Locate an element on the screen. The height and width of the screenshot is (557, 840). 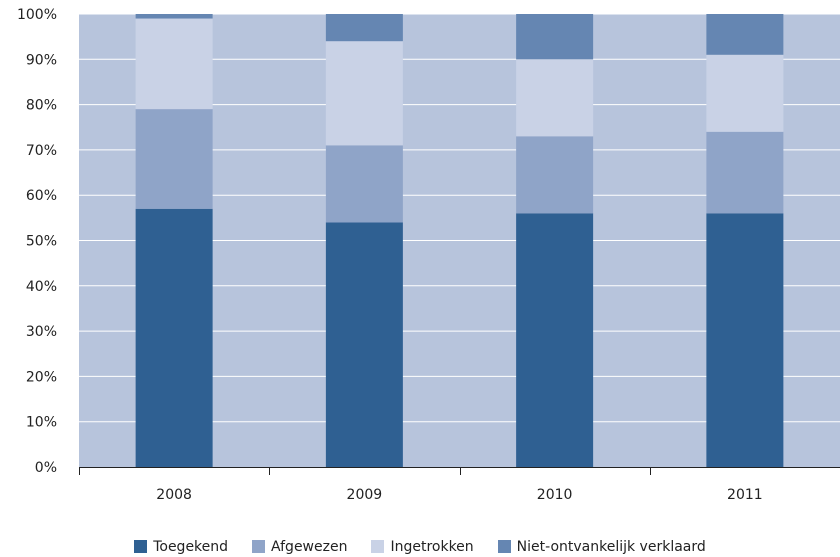
legend-item-niet-ontvankelijk: Niet-ontvankelijk verklaard is located at coordinates (601, 546).